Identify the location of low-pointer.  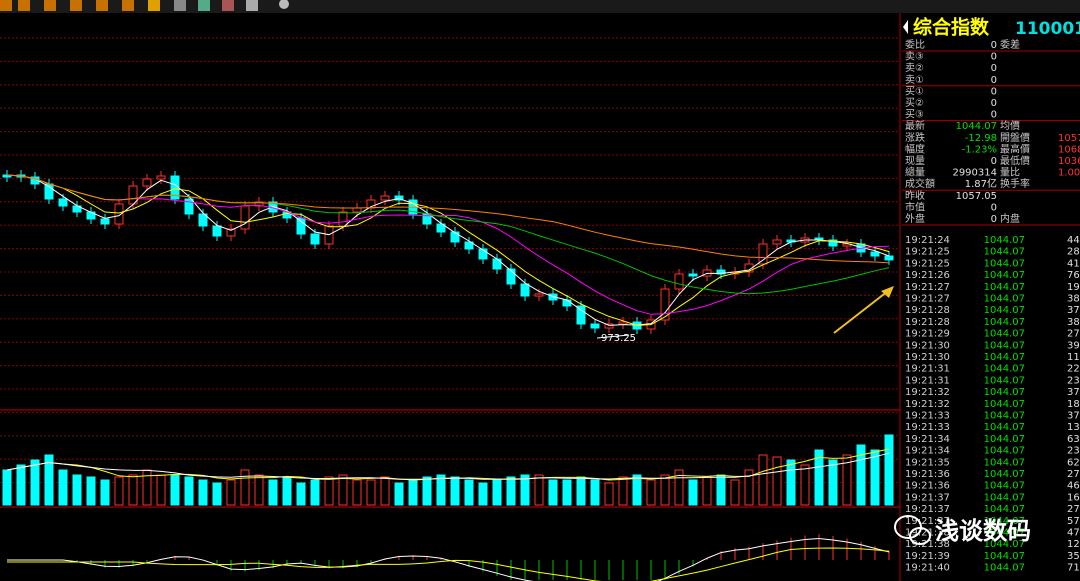
(613, 336).